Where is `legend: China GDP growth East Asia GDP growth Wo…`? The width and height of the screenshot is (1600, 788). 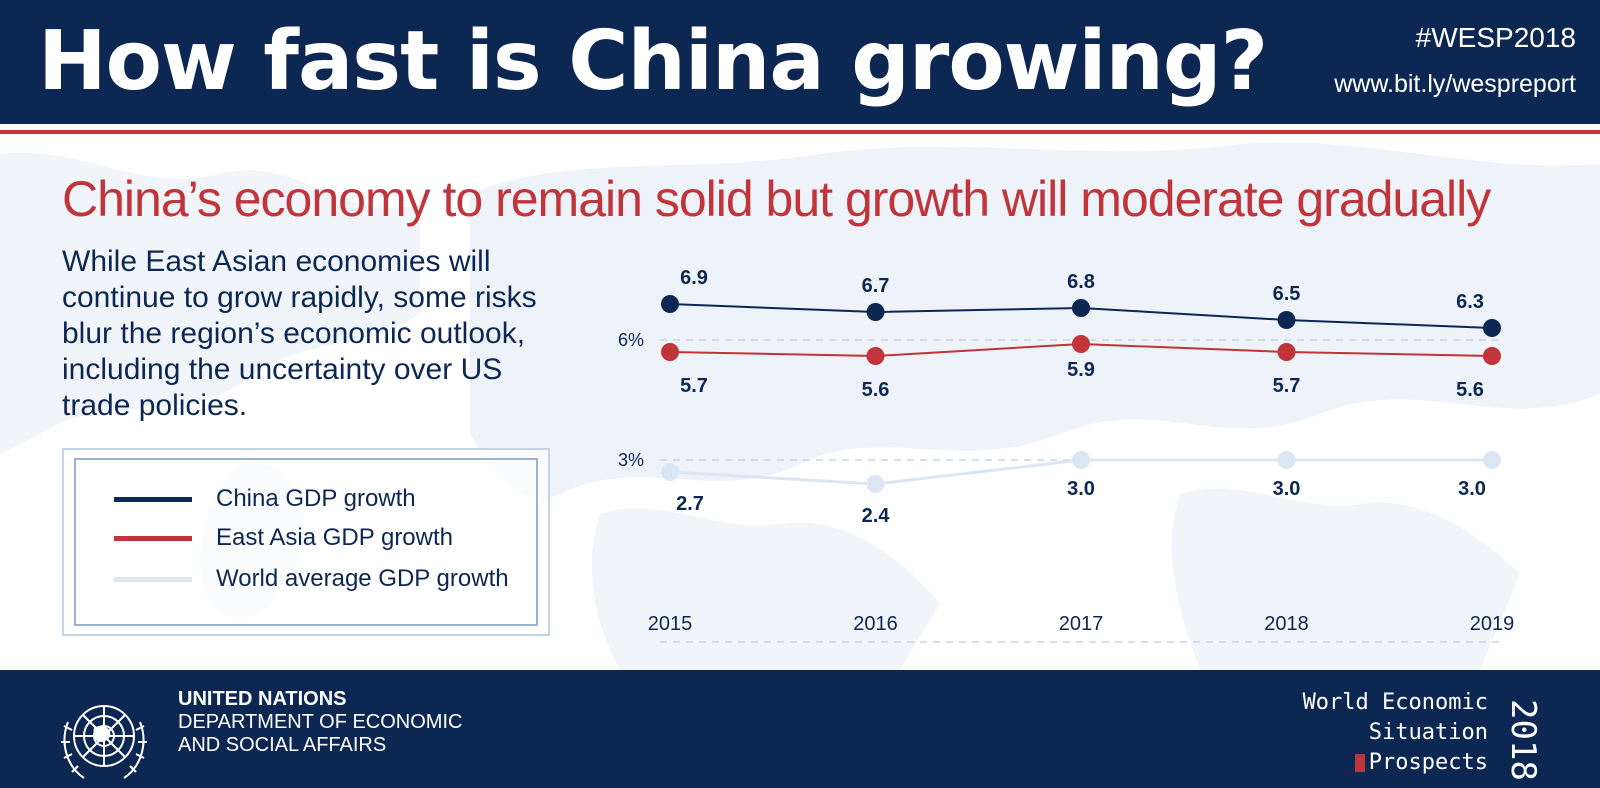
legend: China GDP growth East Asia GDP growth Wo… is located at coordinates (306, 542).